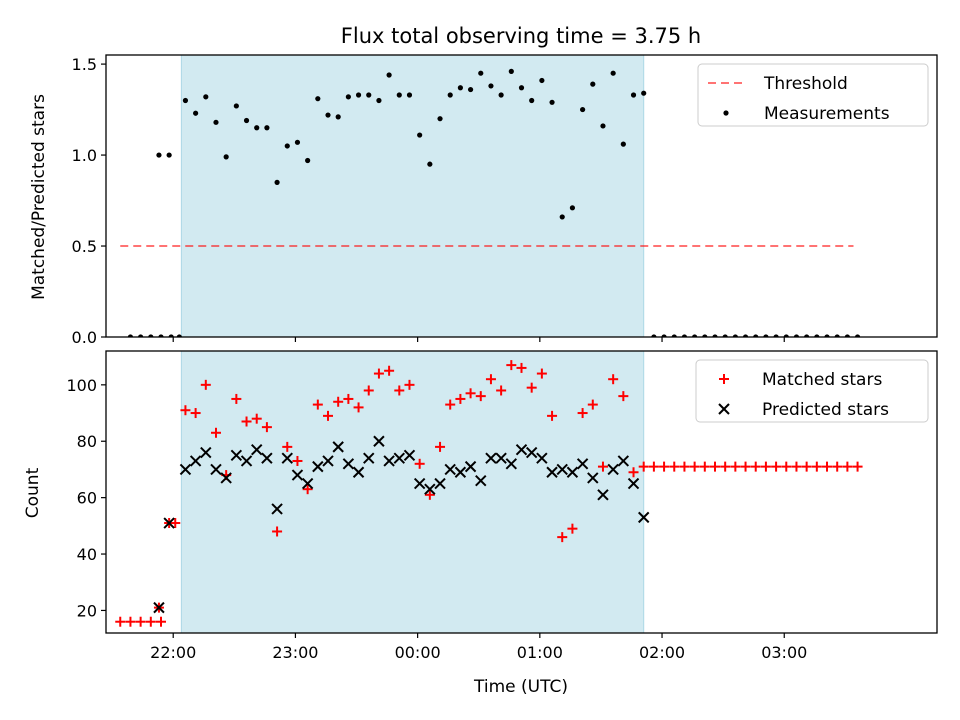 This screenshot has width=960, height=720. What do you see at coordinates (87, 554) in the screenshot?
I see `y-tick-label: 40` at bounding box center [87, 554].